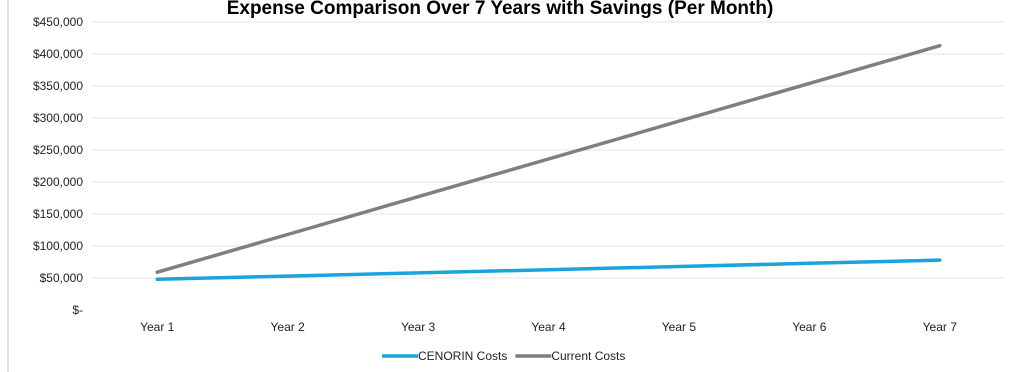 This screenshot has width=1013, height=372. I want to click on y-tick-label: $-, so click(77, 310).